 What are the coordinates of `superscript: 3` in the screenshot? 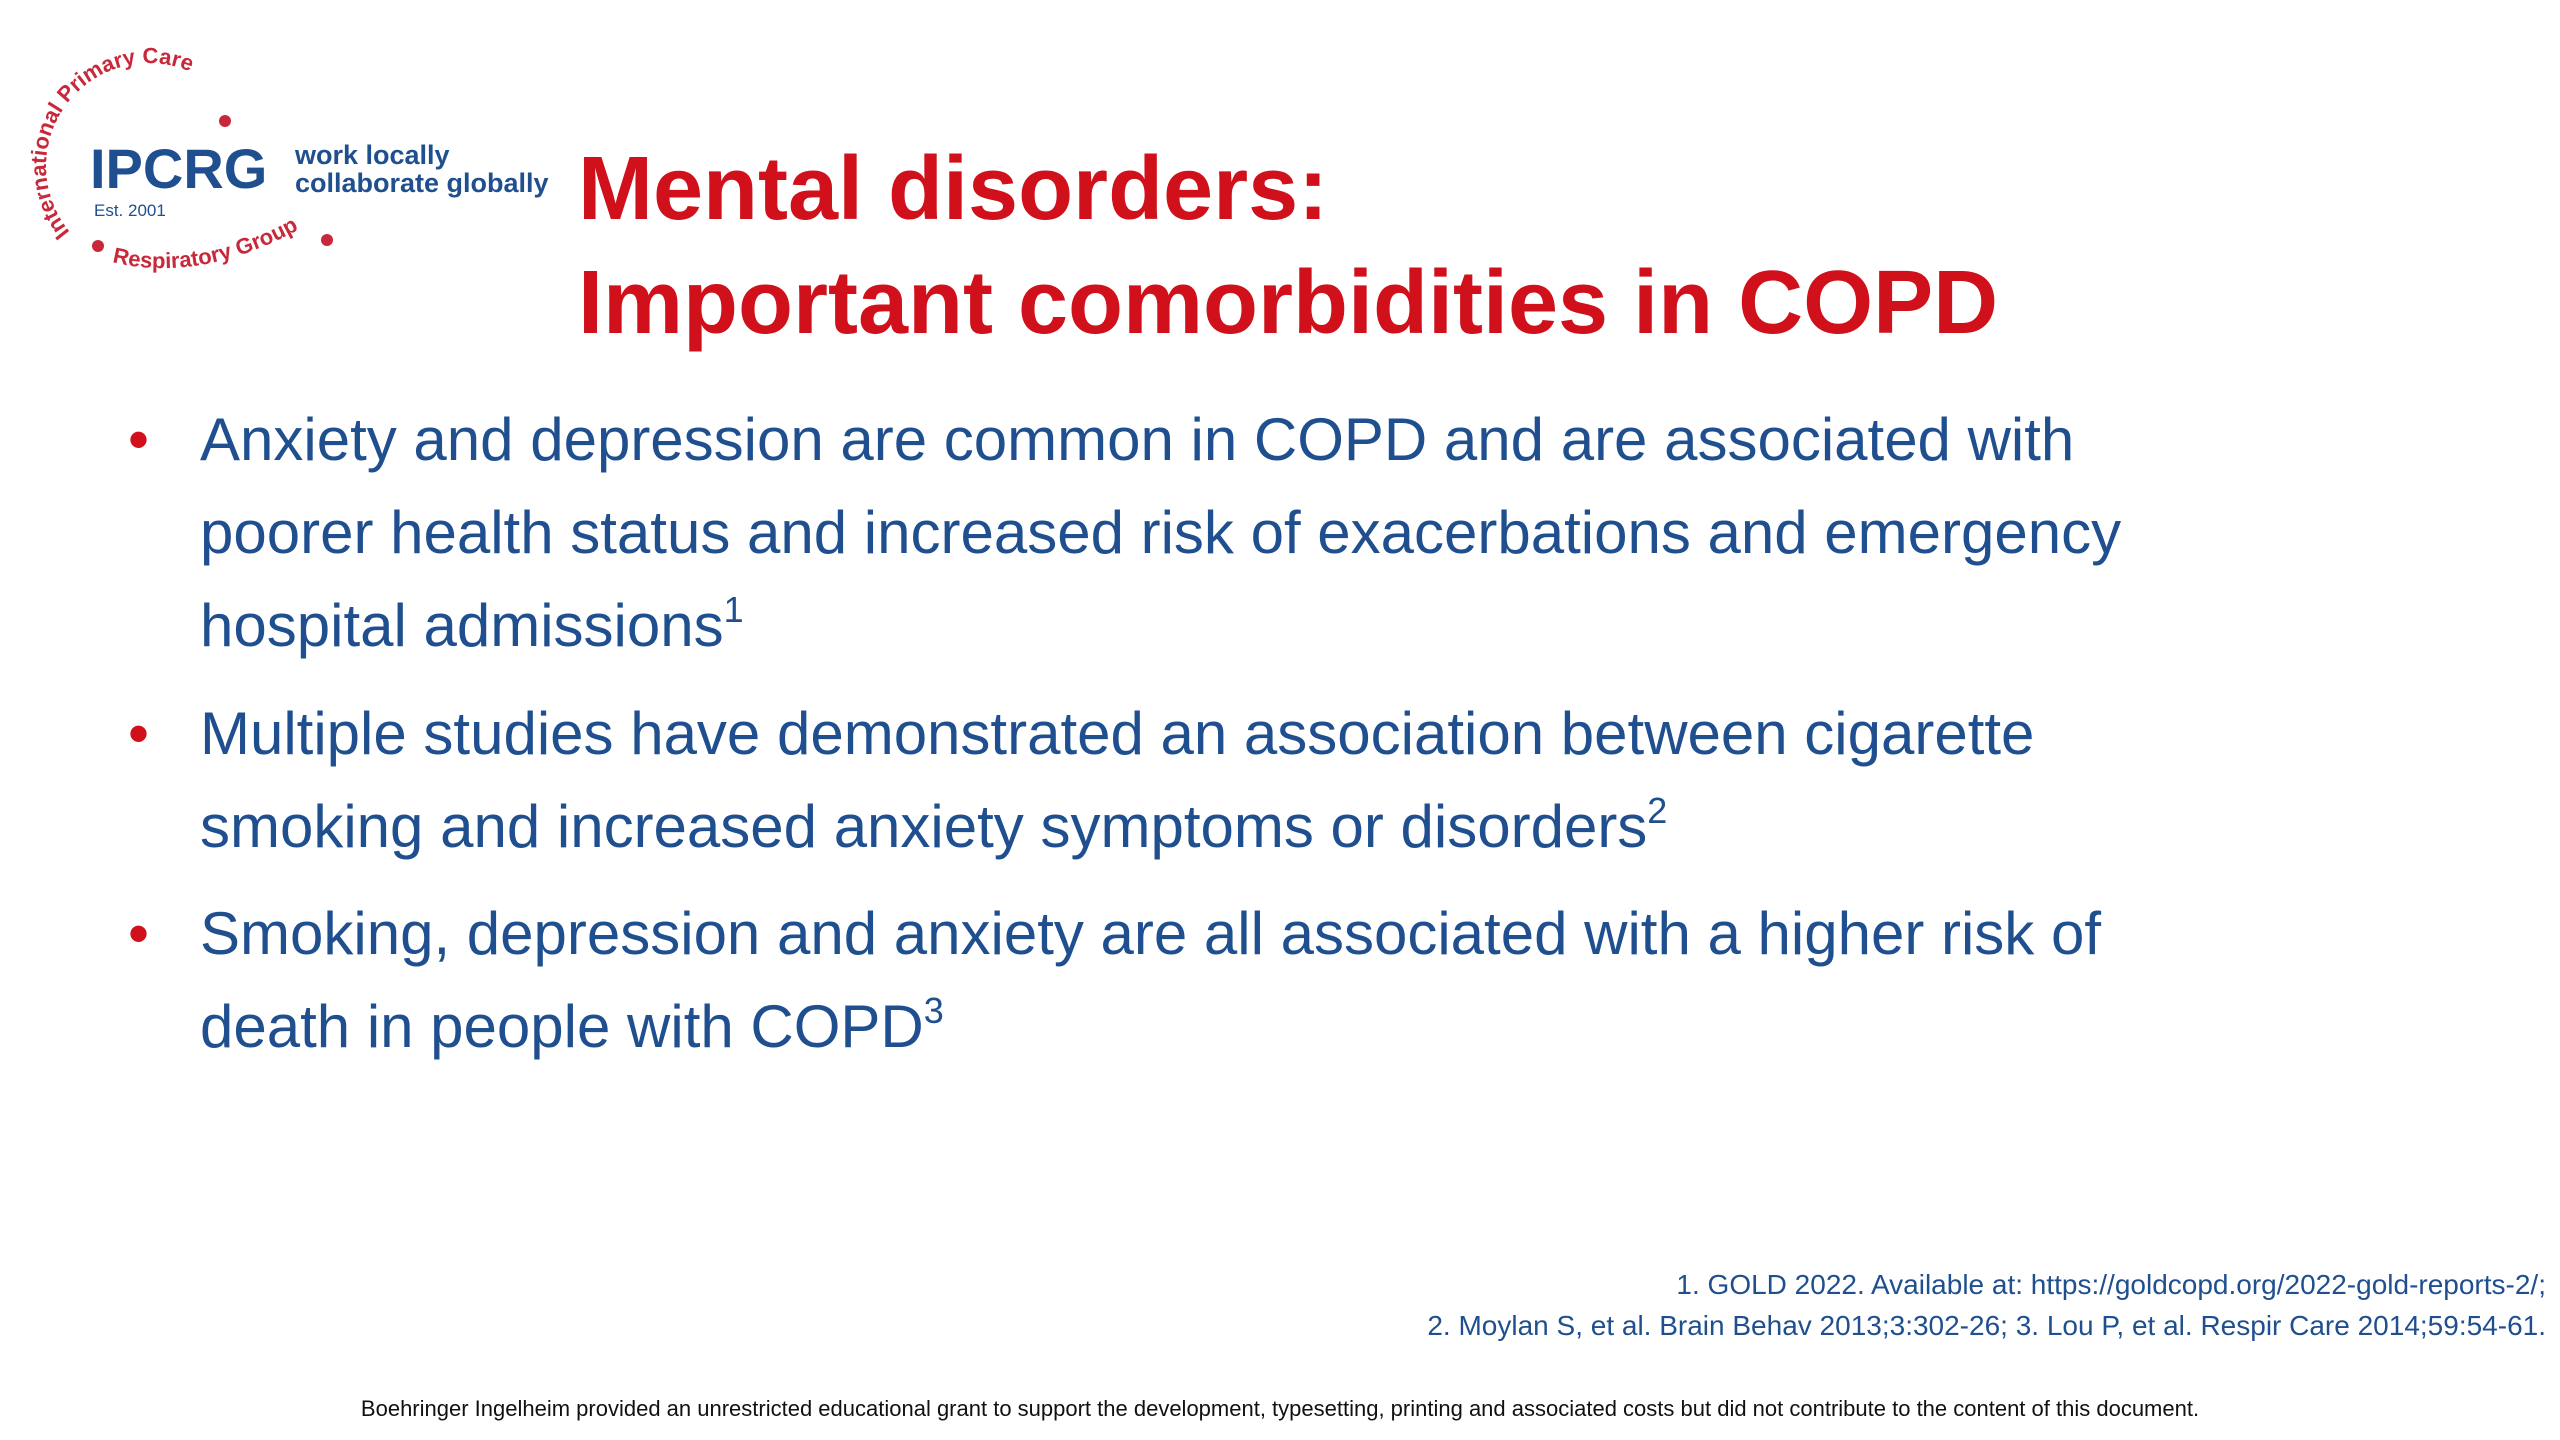 It's located at (933, 1010).